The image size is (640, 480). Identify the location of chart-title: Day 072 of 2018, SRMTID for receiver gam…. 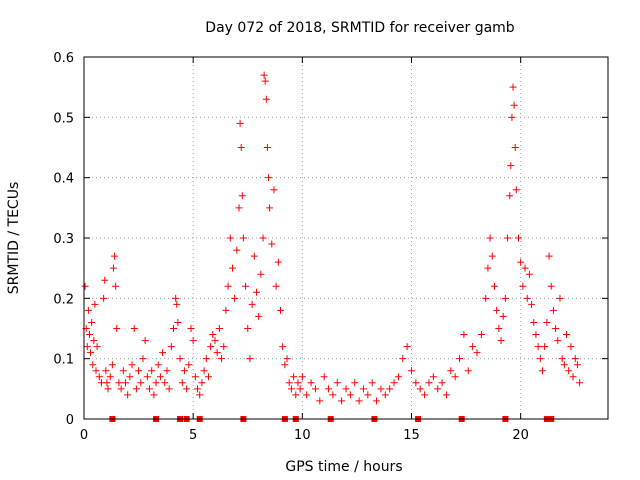
(360, 28).